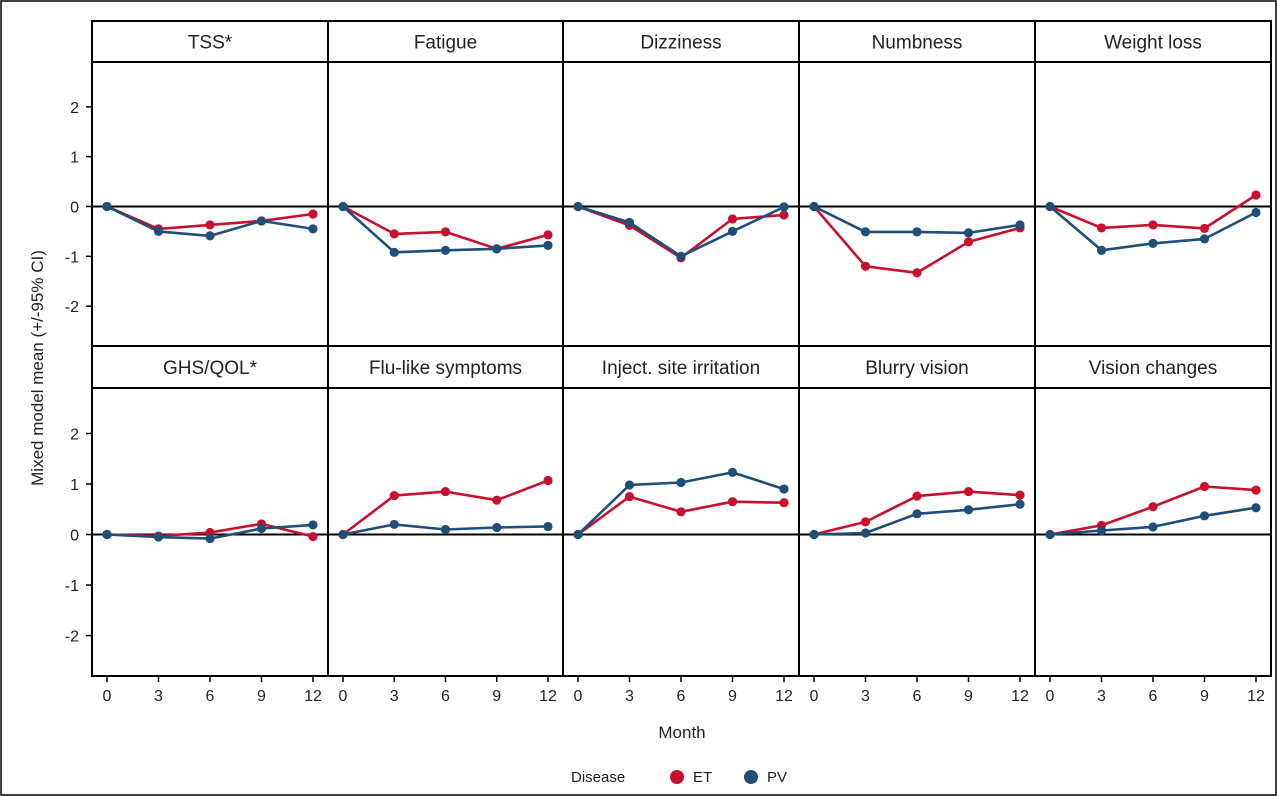 The width and height of the screenshot is (1277, 796). I want to click on legend-marker-pv, so click(751, 777).